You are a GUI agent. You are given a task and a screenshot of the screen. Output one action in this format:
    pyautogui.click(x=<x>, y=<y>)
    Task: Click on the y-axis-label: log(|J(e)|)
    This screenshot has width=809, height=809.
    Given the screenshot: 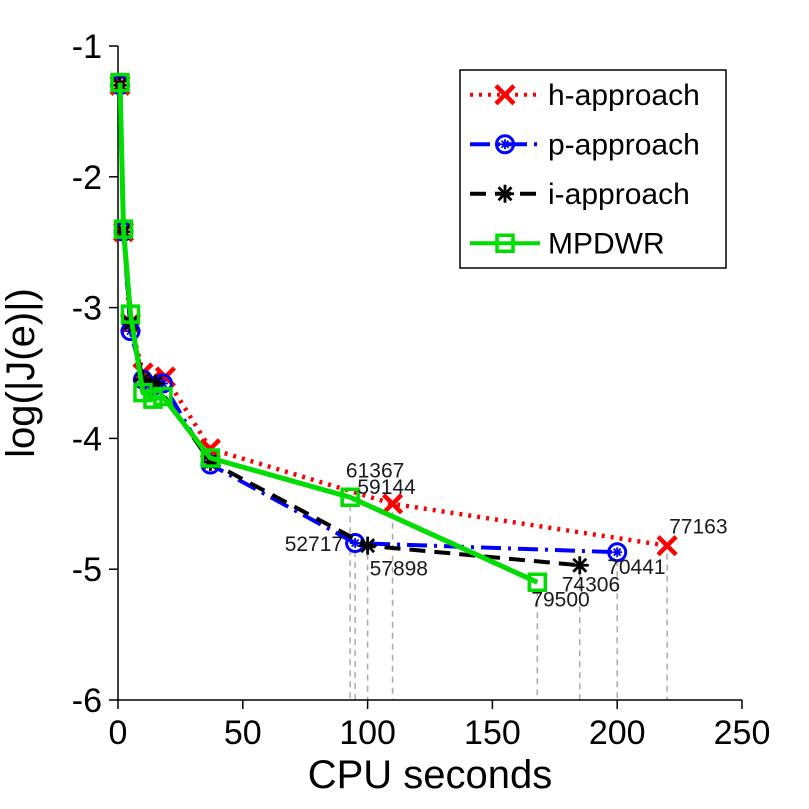 What is the action you would take?
    pyautogui.click(x=21, y=373)
    